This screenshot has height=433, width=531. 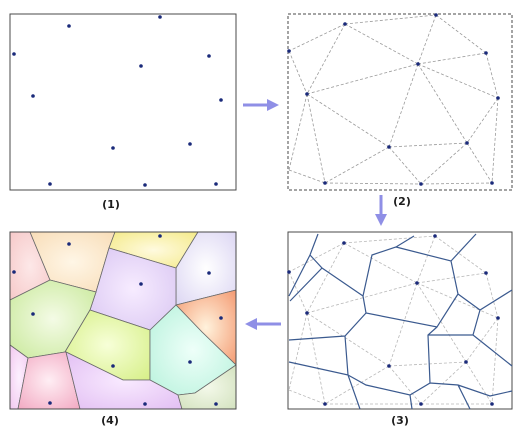 I want to click on arrow-right, so click(x=261, y=105).